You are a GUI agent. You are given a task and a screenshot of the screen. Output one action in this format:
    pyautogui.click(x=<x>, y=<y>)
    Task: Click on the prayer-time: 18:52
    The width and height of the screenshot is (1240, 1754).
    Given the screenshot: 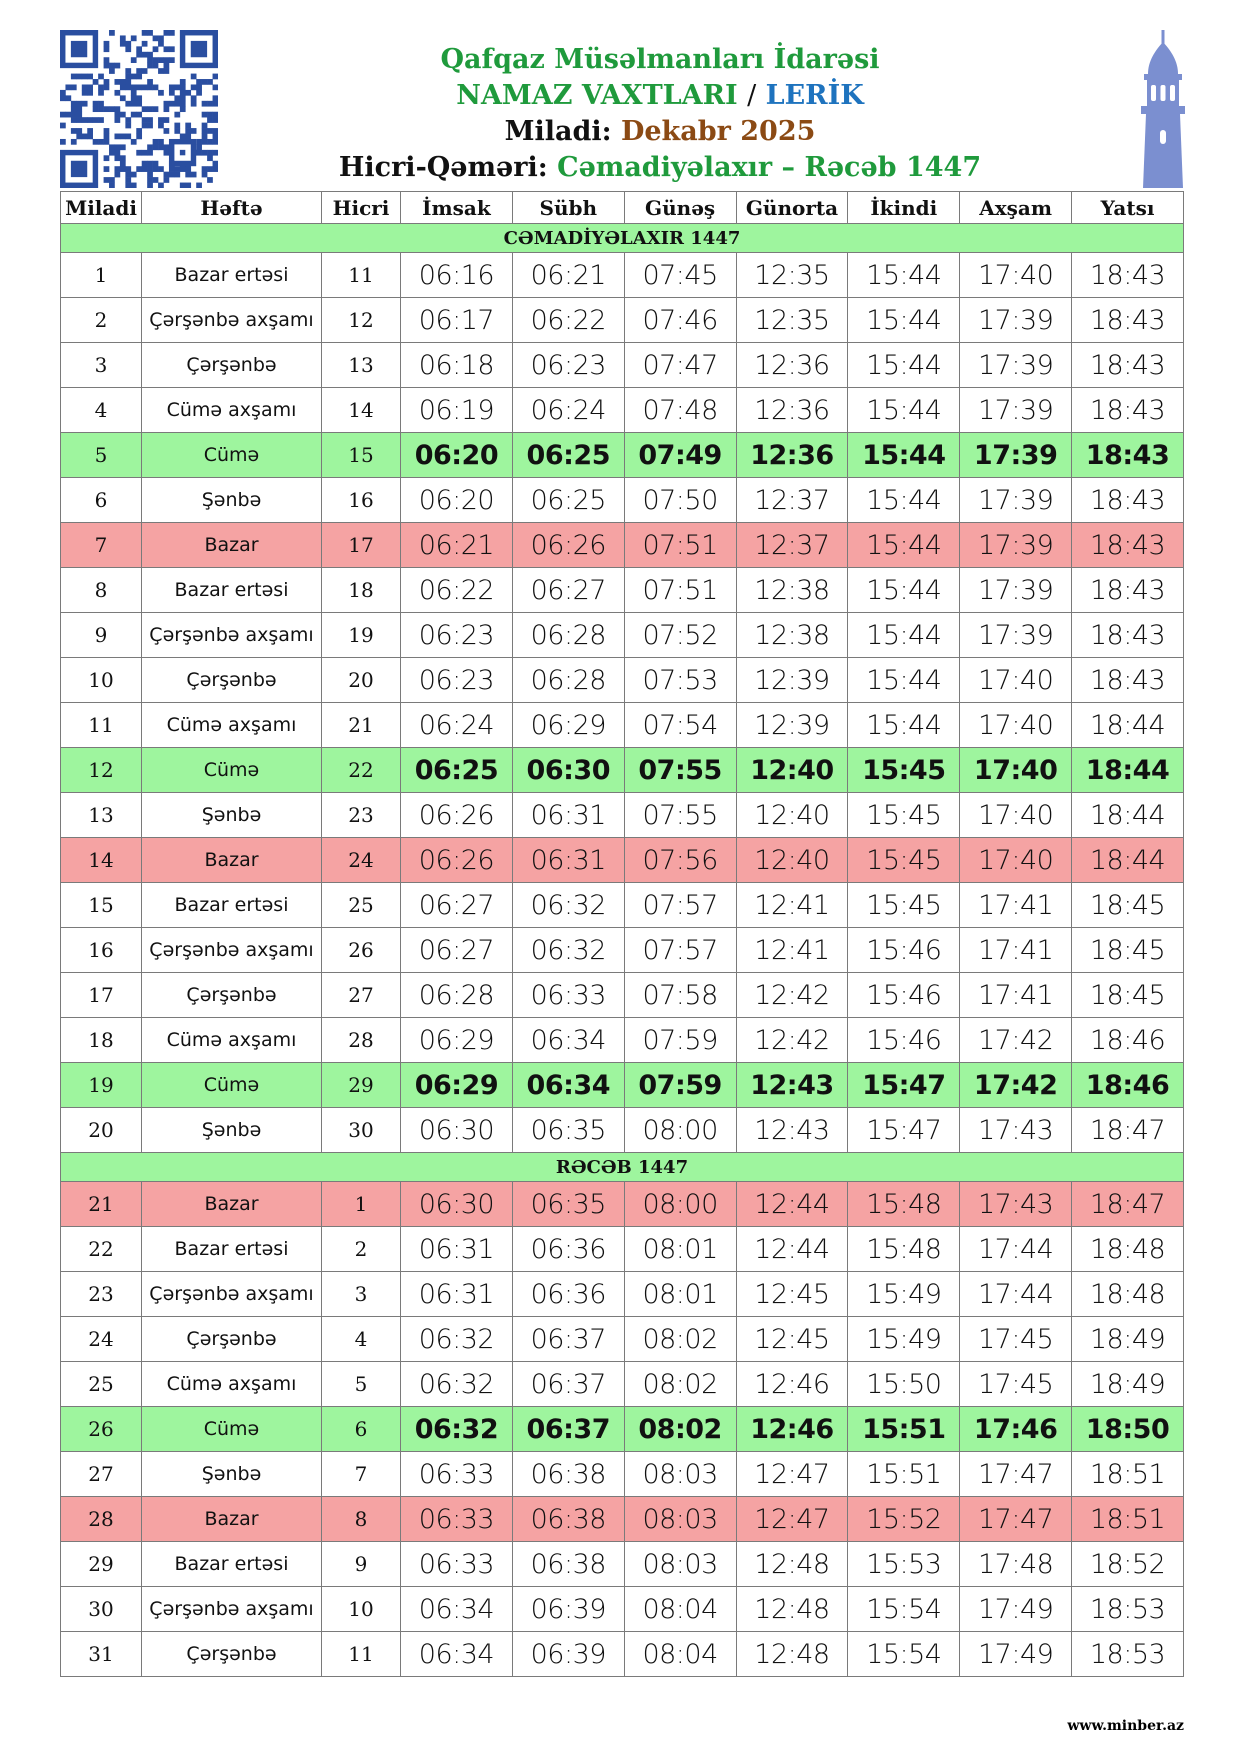 What is the action you would take?
    pyautogui.click(x=1127, y=1564)
    